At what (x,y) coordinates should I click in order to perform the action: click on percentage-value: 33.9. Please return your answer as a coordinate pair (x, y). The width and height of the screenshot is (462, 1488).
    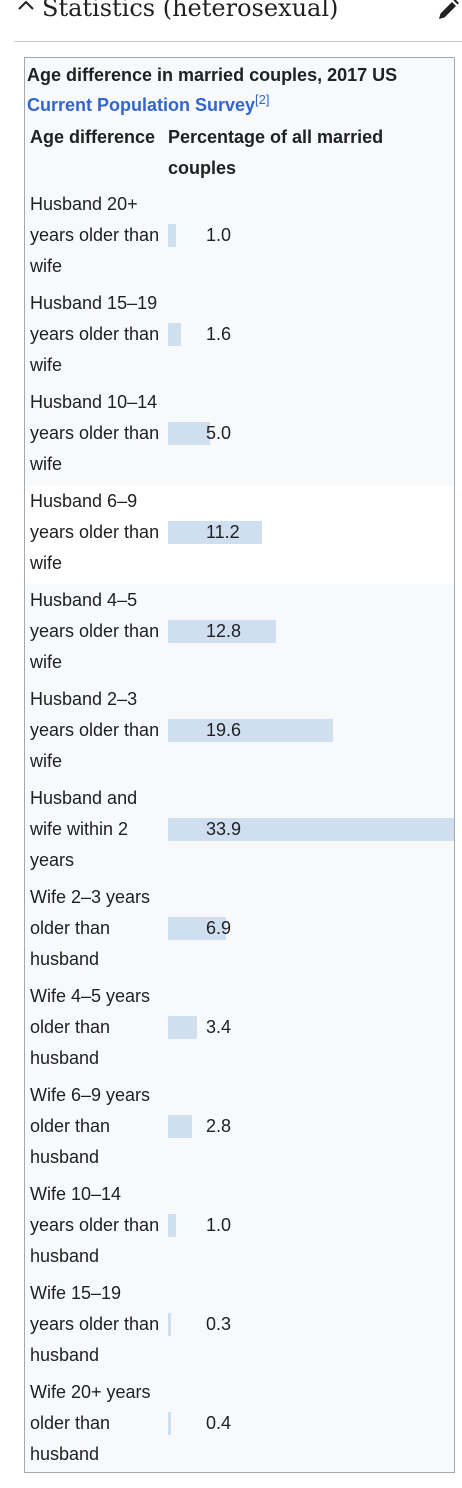
    Looking at the image, I should click on (224, 829).